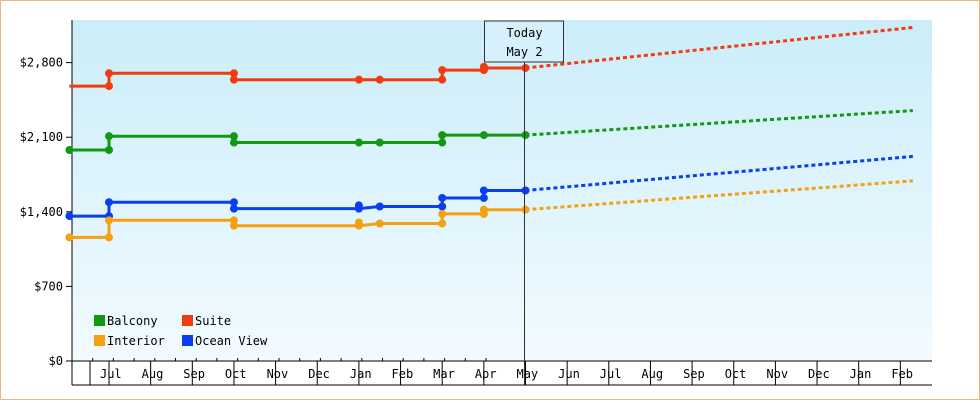  Describe the element at coordinates (524, 33) in the screenshot. I see `today-label-line1: Today` at that location.